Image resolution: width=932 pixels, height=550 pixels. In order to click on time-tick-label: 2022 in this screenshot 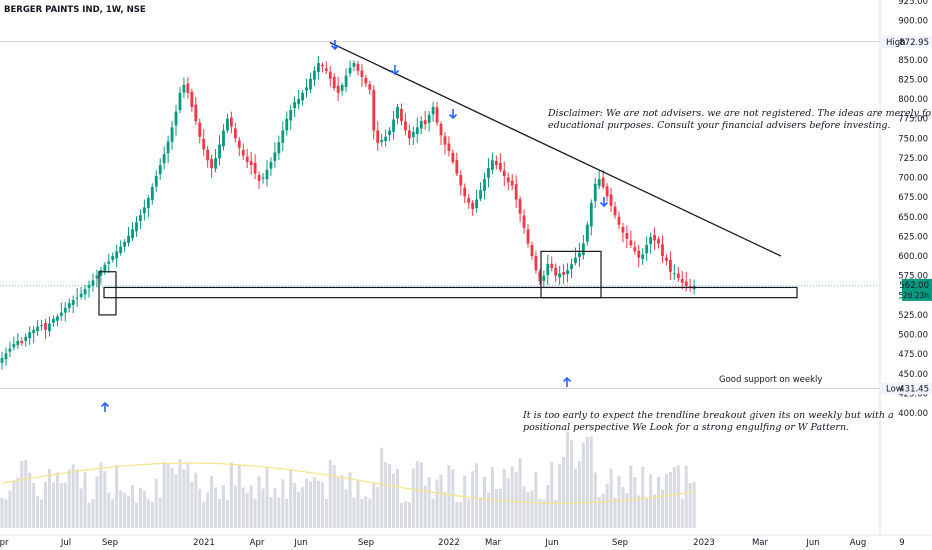, I will do `click(449, 543)`.